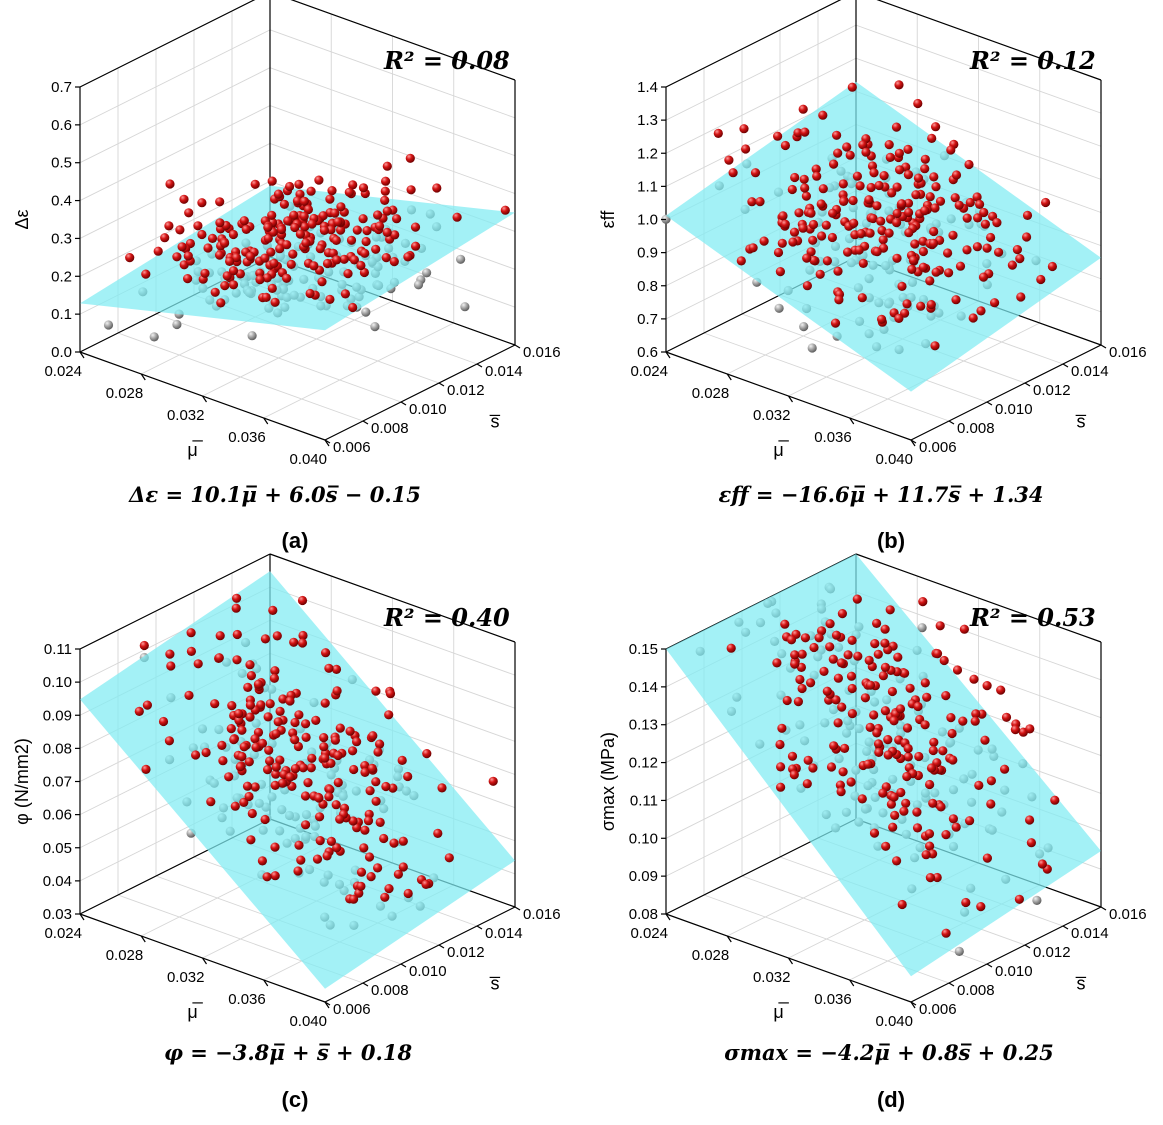 Image resolution: width=1163 pixels, height=1125 pixels. Describe the element at coordinates (57, 748) in the screenshot. I see `z-tick-label: 0.08` at that location.